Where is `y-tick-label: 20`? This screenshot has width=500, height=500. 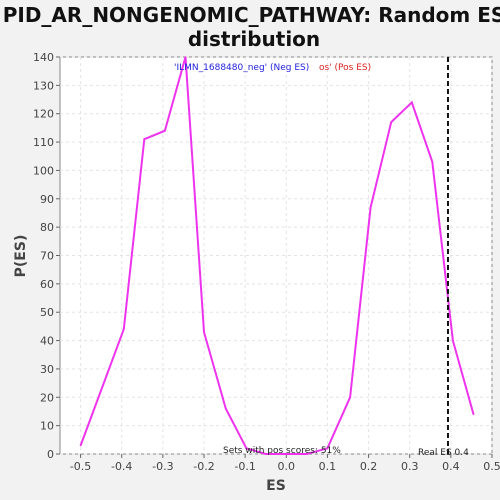
y-tick-label: 20 is located at coordinates (47, 397).